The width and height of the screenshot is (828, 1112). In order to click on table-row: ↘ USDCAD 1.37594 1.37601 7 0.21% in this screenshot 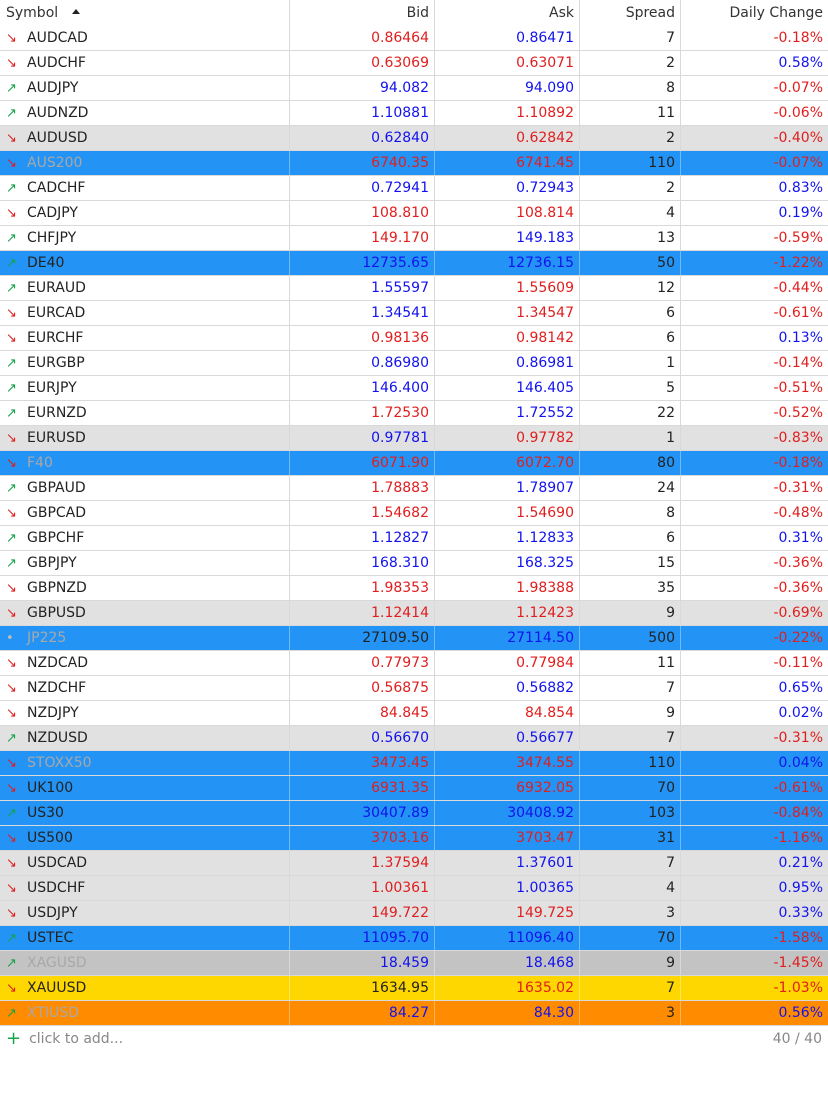, I will do `click(414, 863)`.